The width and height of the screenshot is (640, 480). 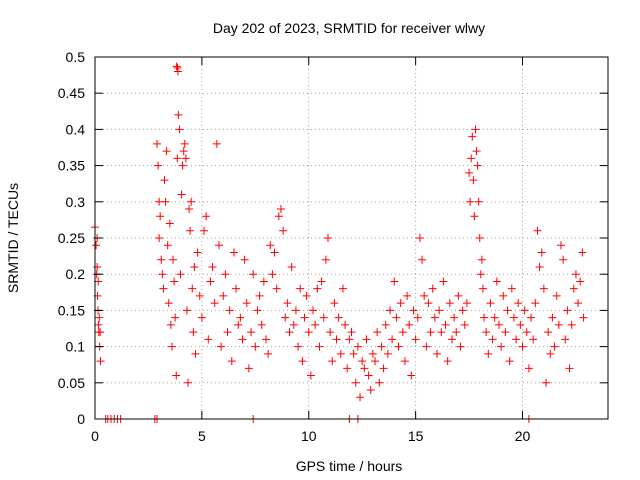 I want to click on y-tick-label: 0.5, so click(x=76, y=57).